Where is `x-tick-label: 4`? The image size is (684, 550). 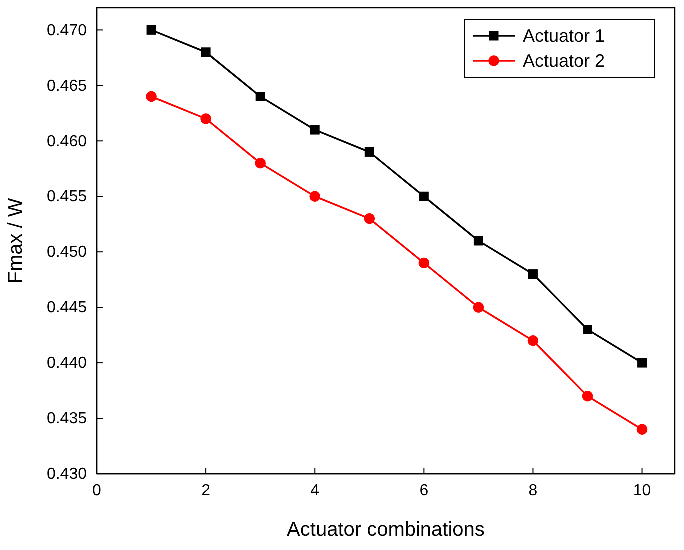 x-tick-label: 4 is located at coordinates (315, 491).